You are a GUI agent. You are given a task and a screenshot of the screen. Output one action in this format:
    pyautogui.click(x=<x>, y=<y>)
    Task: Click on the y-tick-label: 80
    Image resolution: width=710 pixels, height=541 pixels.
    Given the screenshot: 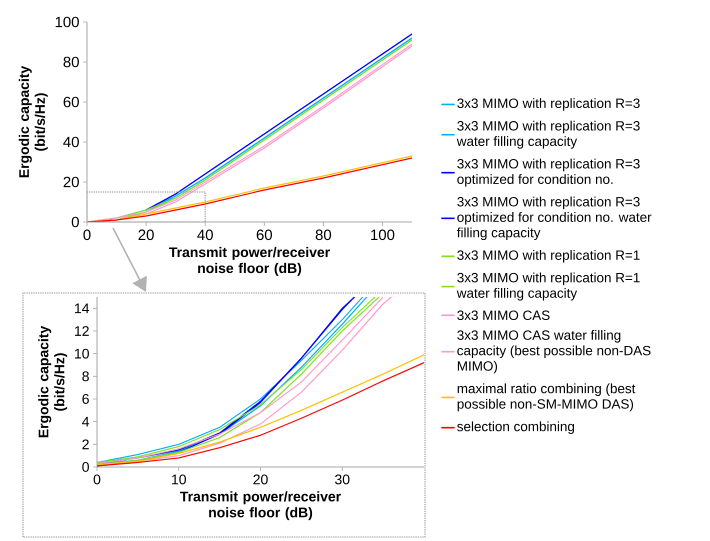 What is the action you would take?
    pyautogui.click(x=71, y=62)
    